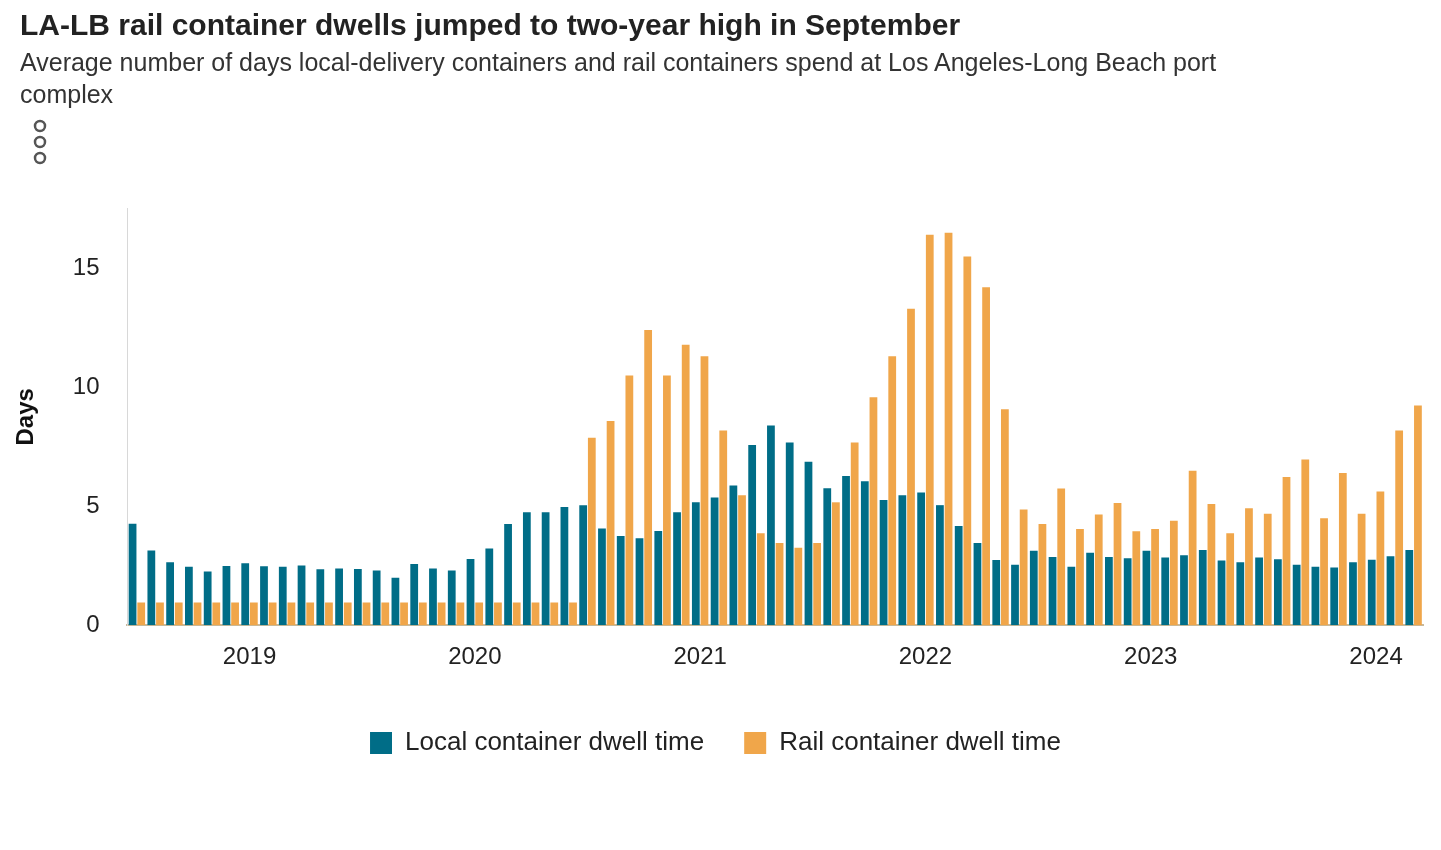 This screenshot has width=1441, height=850. Describe the element at coordinates (925, 656) in the screenshot. I see `x-tick-label: 2022` at that location.